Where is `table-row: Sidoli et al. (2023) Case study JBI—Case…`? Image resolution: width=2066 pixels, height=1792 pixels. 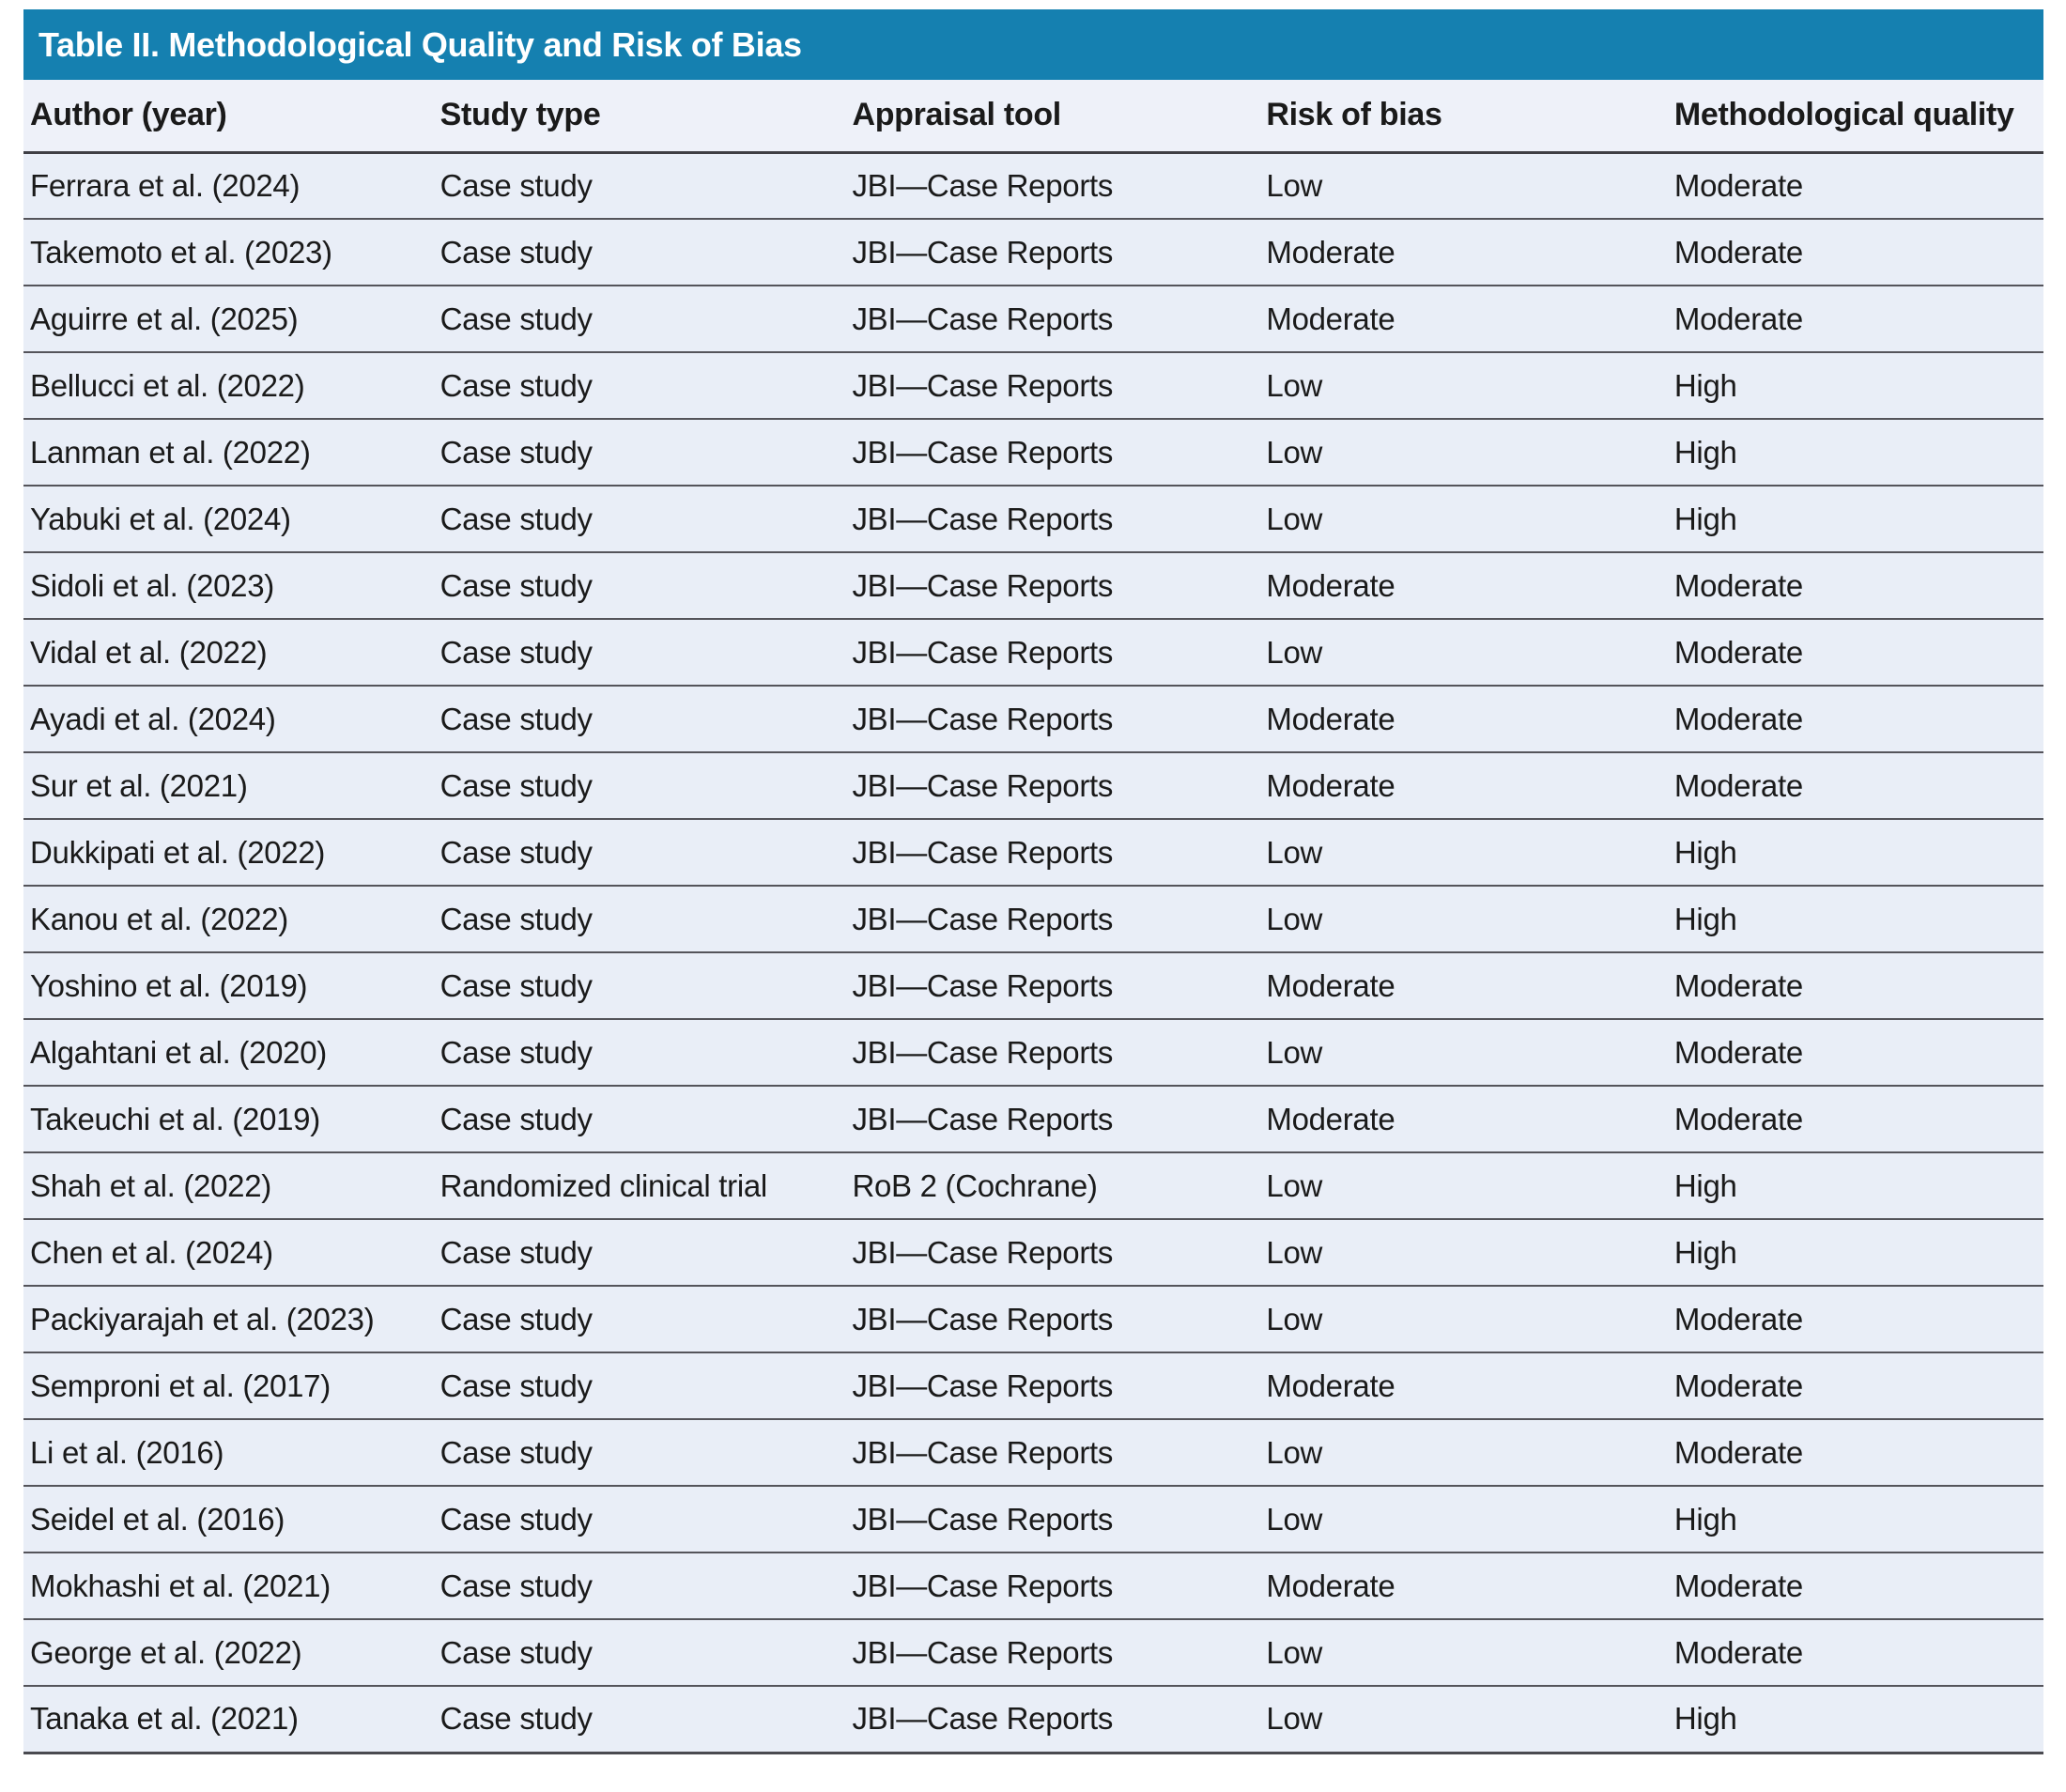
table-row: Sidoli et al. (2023) Case study JBI—Case… is located at coordinates (1033, 586).